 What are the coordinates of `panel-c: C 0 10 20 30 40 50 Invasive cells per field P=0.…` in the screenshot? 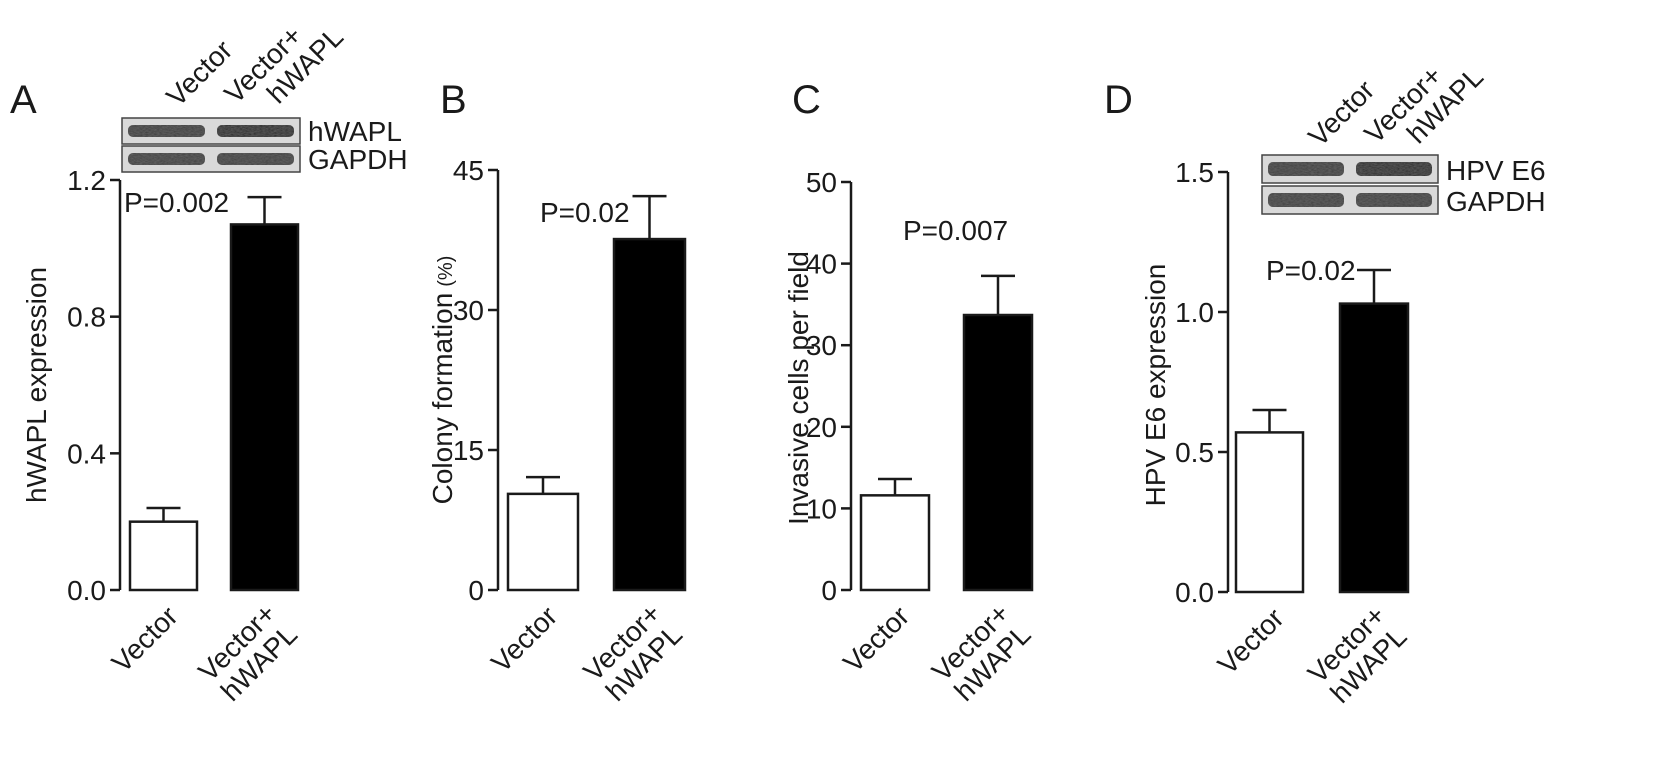 It's located at (910, 393).